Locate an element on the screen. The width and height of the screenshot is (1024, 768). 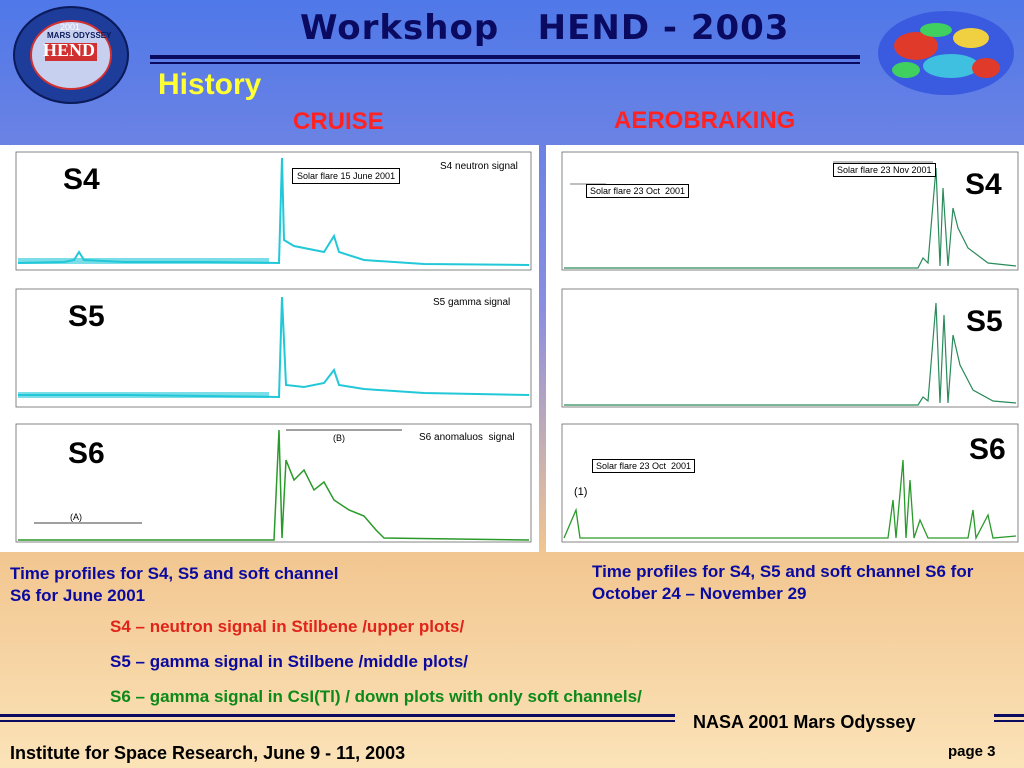
aerobraking-s4-label: S4 is located at coordinates (983, 184).